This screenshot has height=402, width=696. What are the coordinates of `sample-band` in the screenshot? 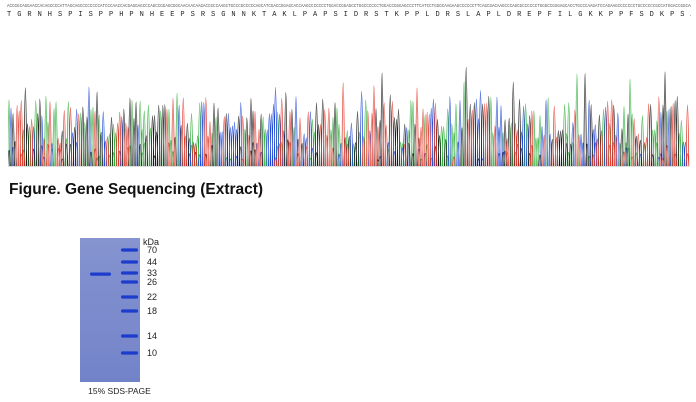 It's located at (100, 274).